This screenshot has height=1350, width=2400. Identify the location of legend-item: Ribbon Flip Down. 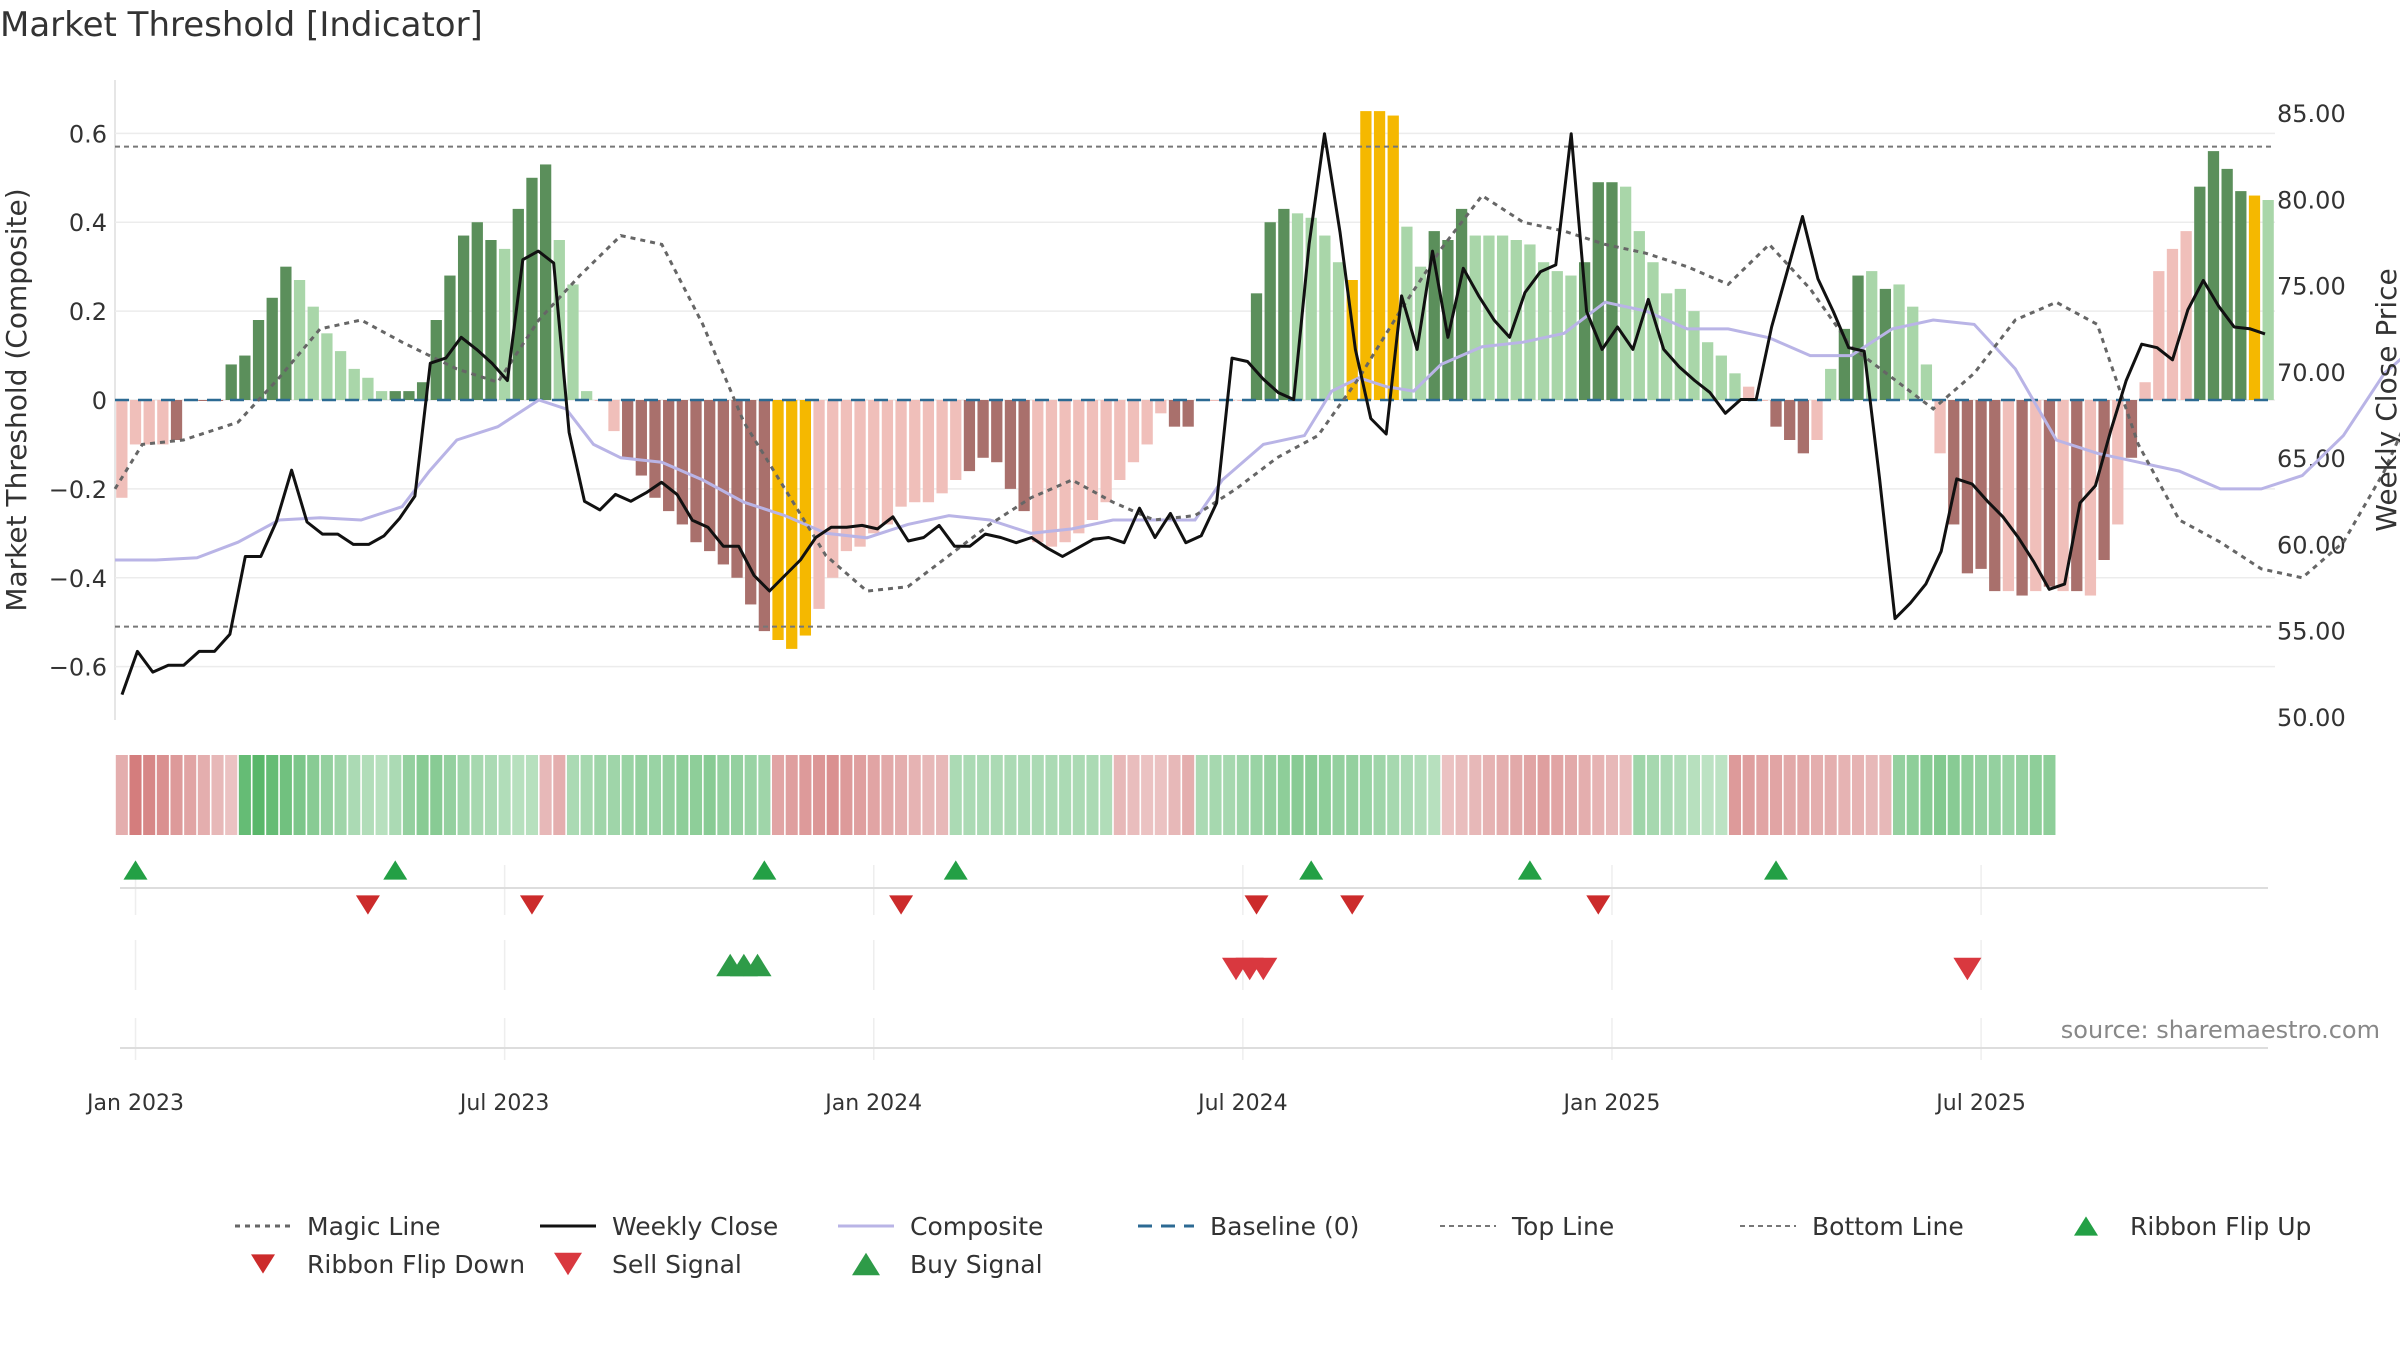
(388, 1264).